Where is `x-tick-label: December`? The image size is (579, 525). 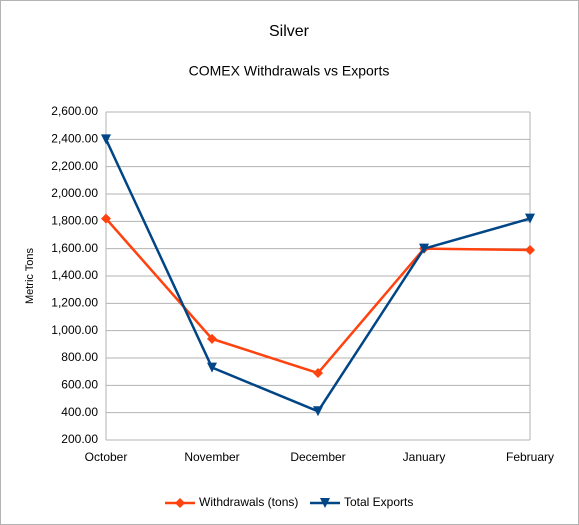
x-tick-label: December is located at coordinates (317, 457).